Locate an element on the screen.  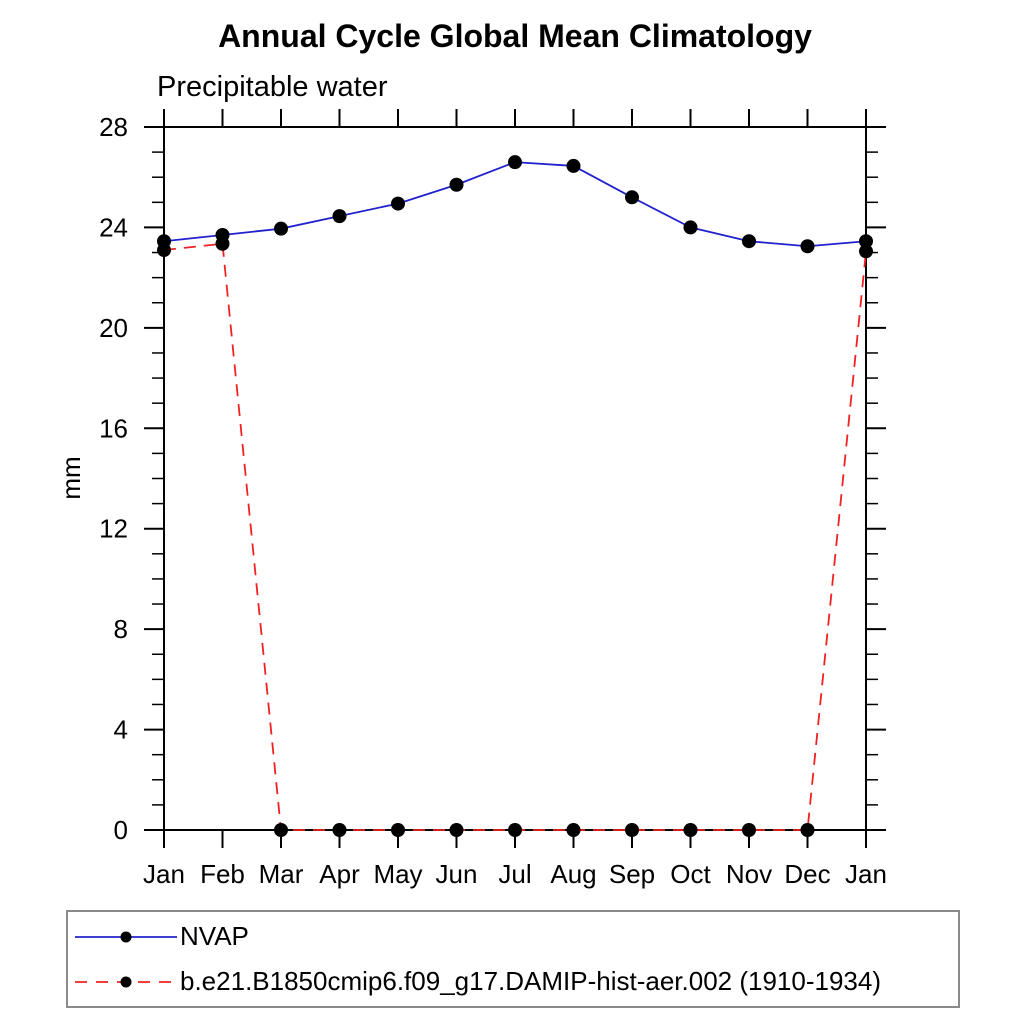
y-tick-label: 28 is located at coordinates (113, 127).